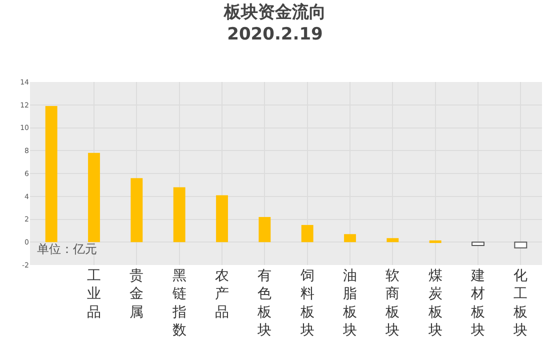 This screenshot has height=347, width=550. What do you see at coordinates (178, 303) in the screenshot?
I see `x-tick-label: 黑链指数` at bounding box center [178, 303].